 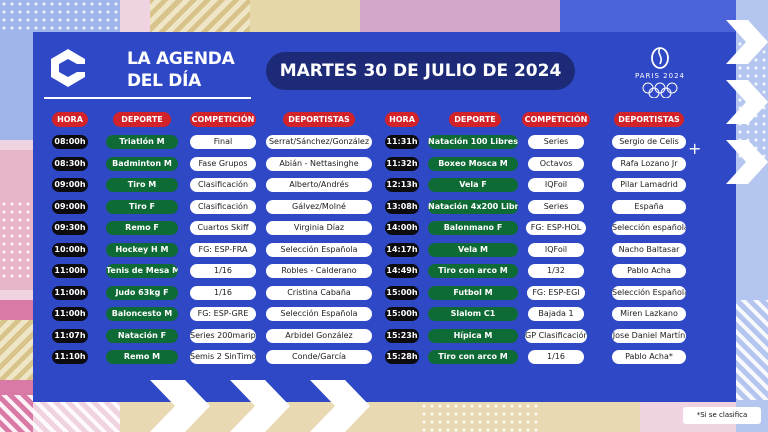 What do you see at coordinates (649, 163) in the screenshot?
I see `right-deportistas-cell: Rafa Lozano Jr` at bounding box center [649, 163].